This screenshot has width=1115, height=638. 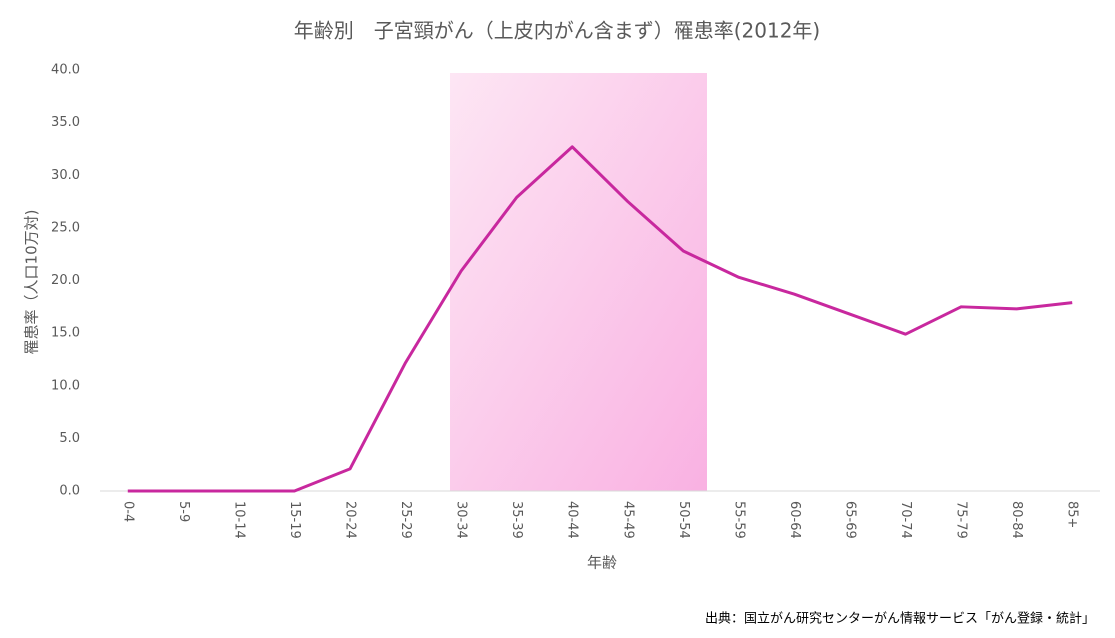 What do you see at coordinates (683, 520) in the screenshot?
I see `x-tick-label: 50-54` at bounding box center [683, 520].